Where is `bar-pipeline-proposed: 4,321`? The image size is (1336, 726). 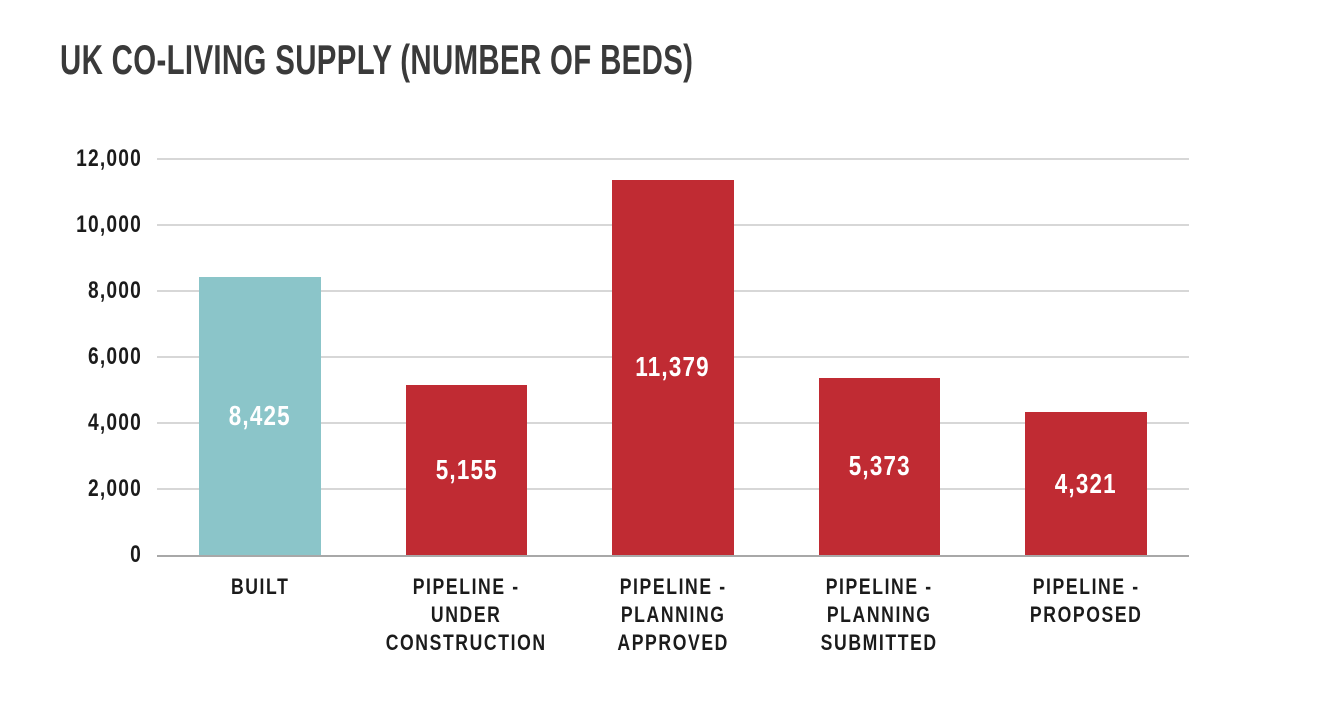
bar-pipeline-proposed: 4,321 is located at coordinates (1085, 483).